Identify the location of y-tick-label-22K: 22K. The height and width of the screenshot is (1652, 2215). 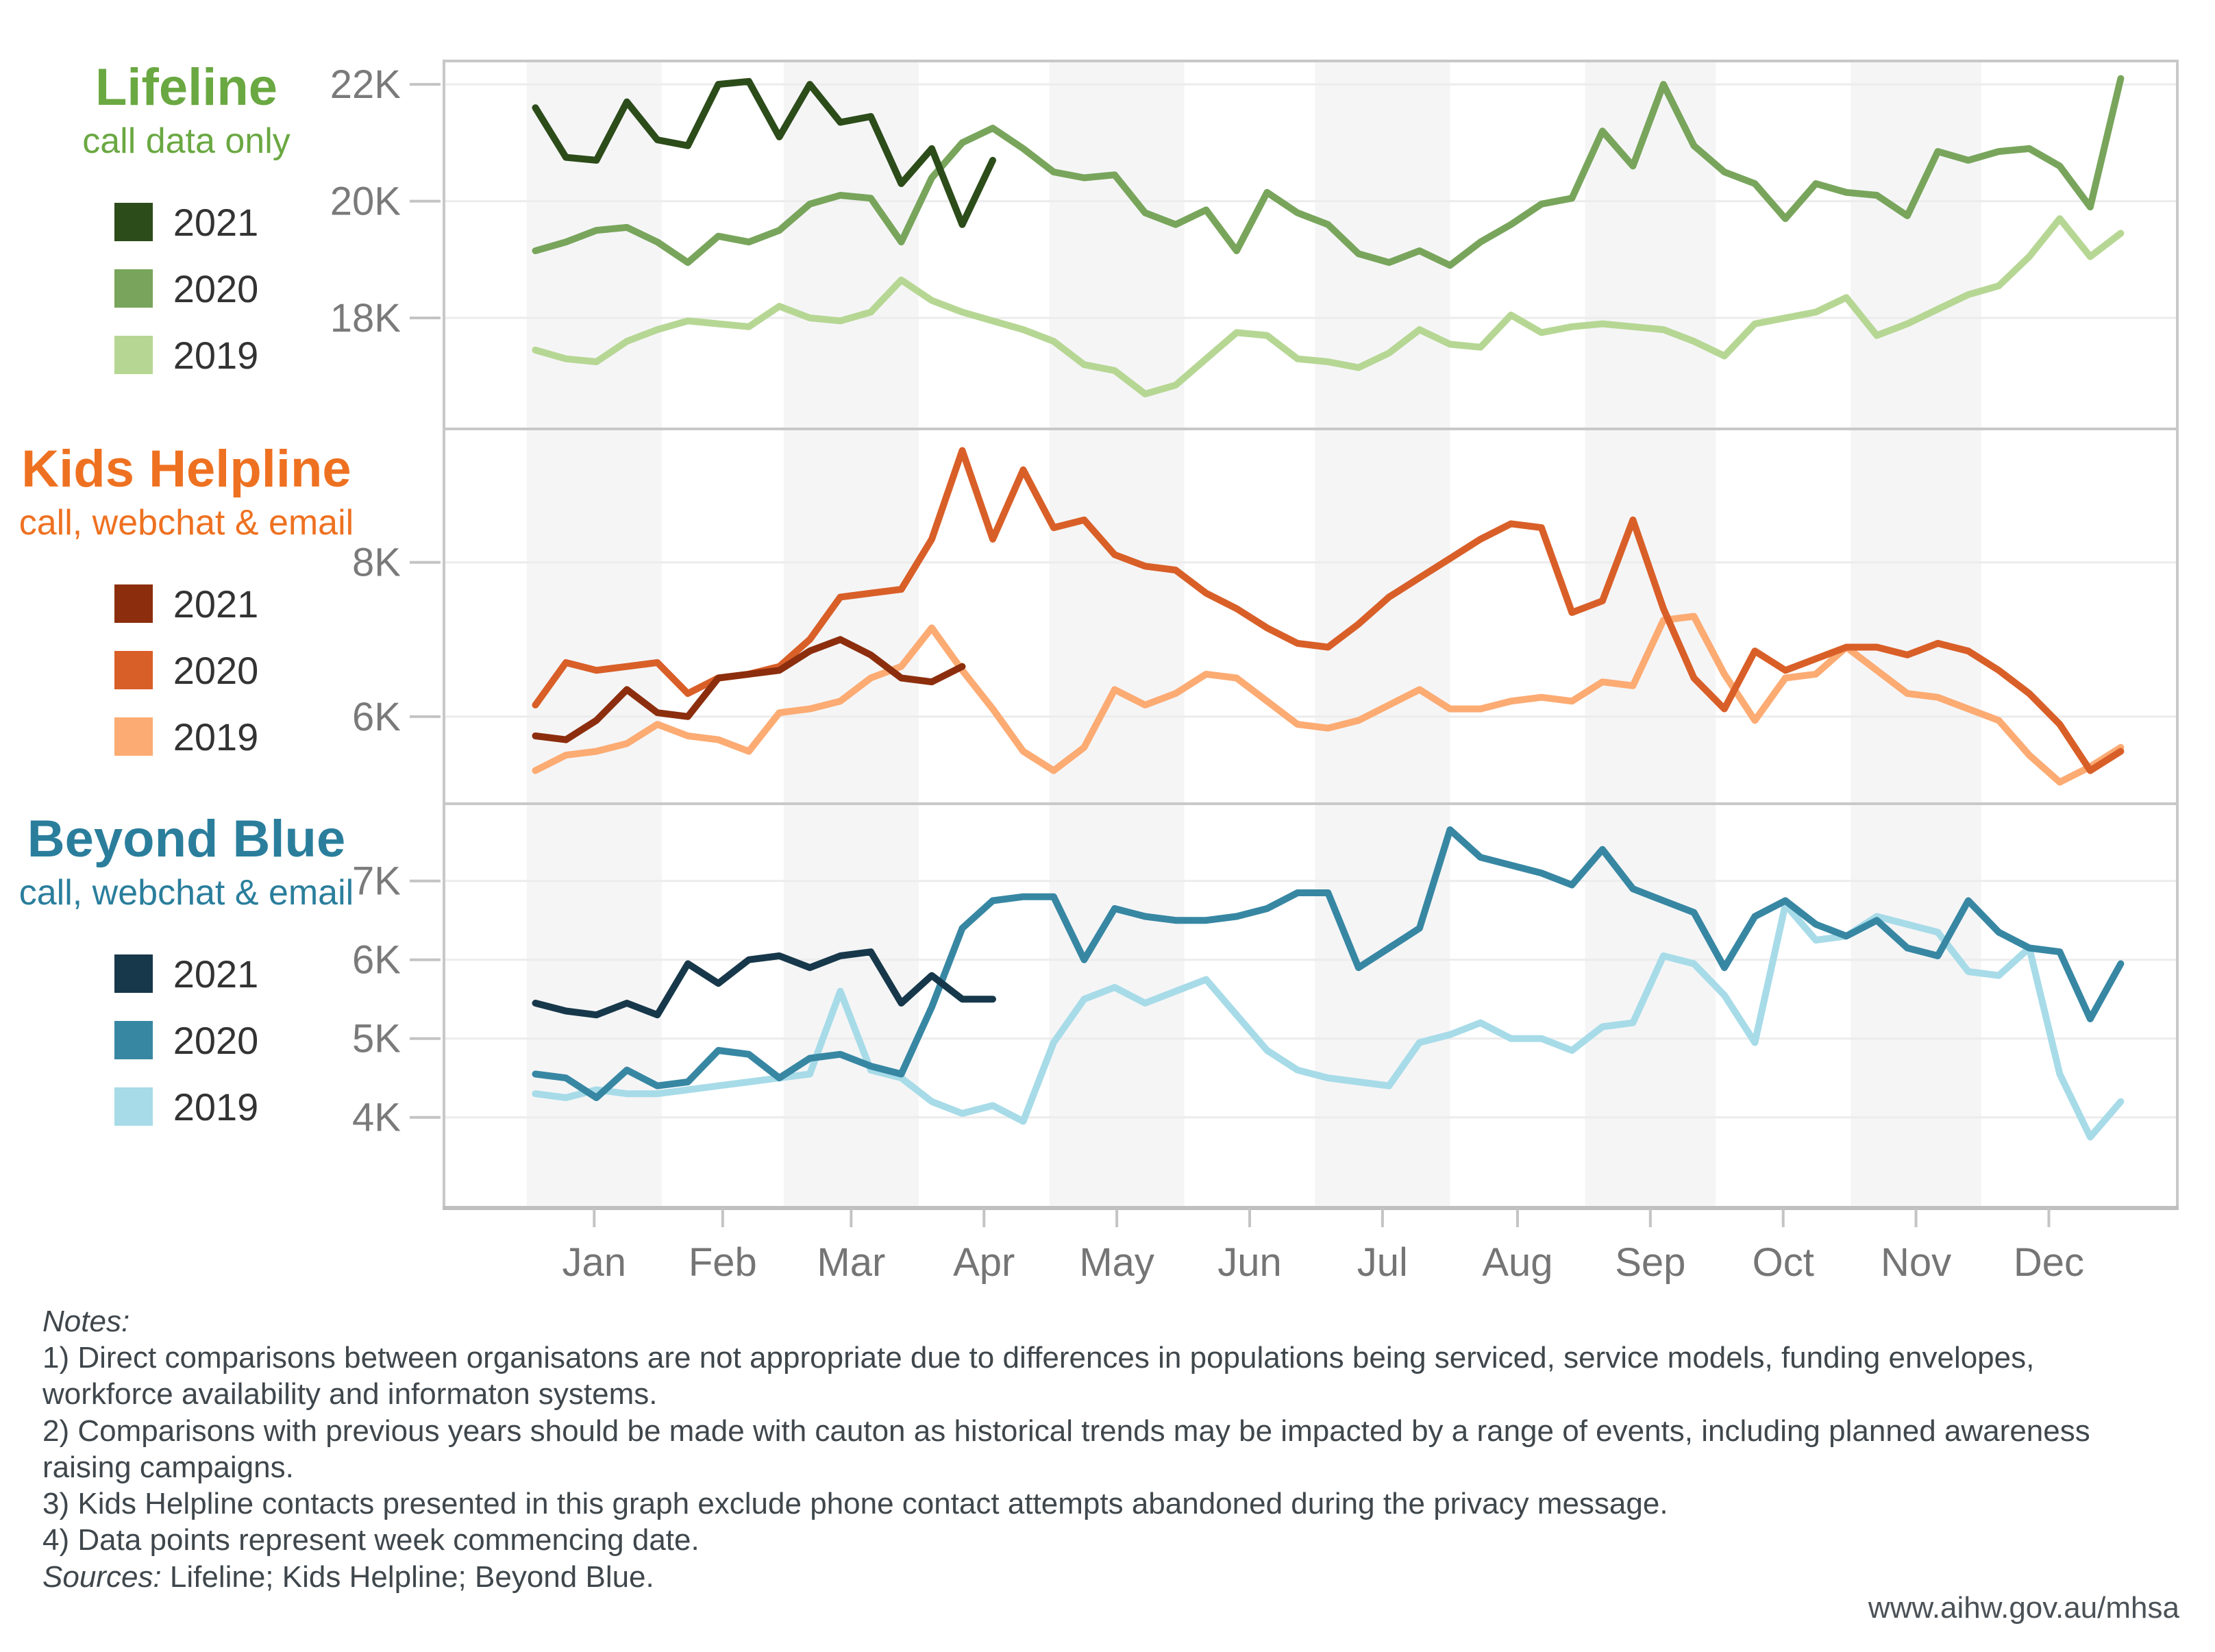
(365, 84).